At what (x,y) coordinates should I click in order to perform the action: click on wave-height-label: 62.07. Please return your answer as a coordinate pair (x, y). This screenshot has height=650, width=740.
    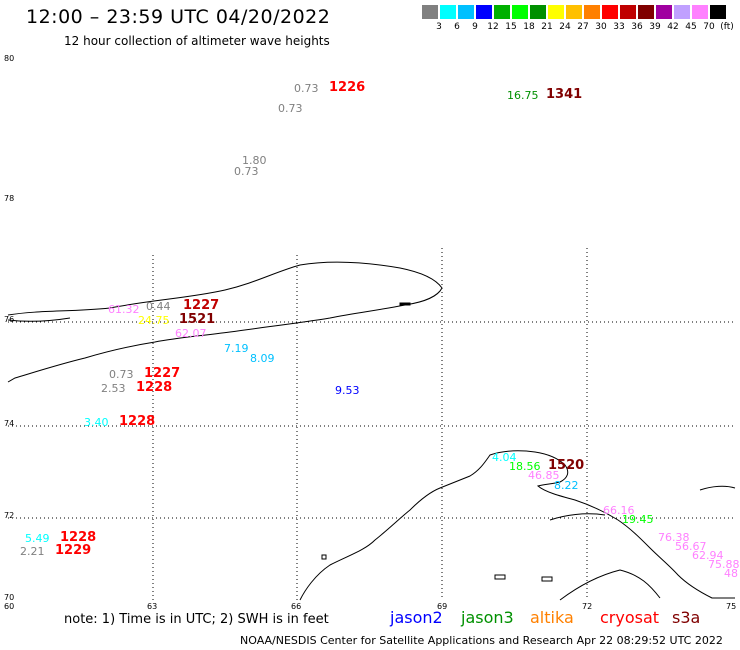
    Looking at the image, I should click on (191, 333).